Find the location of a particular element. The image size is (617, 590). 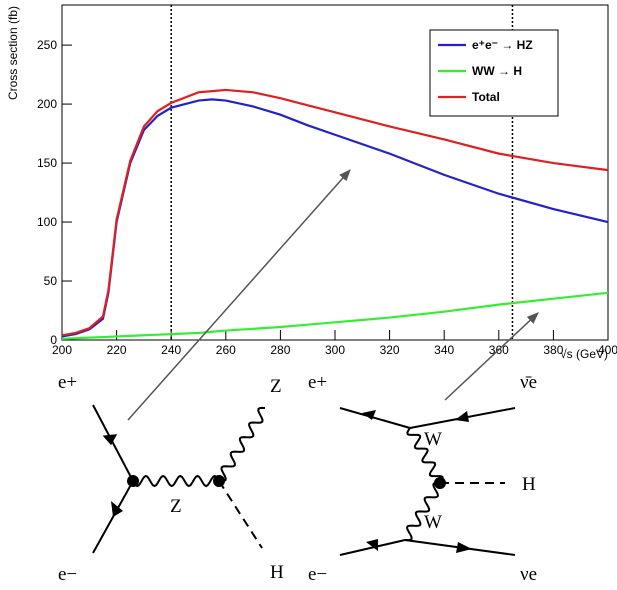

y-tick-label: 200 is located at coordinates (47, 104).